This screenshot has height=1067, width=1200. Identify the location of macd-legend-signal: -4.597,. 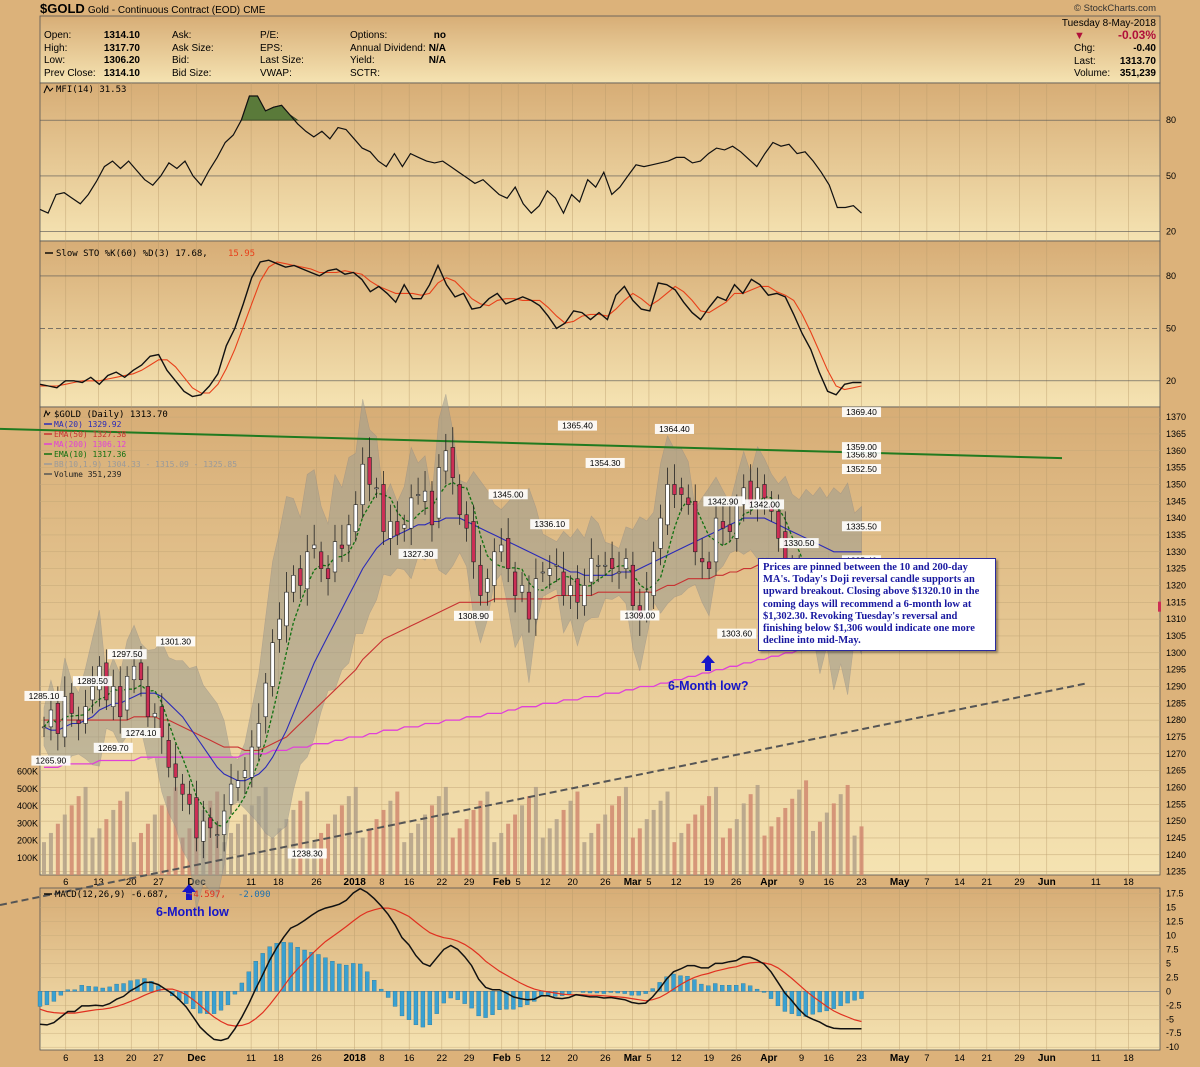
(207, 895).